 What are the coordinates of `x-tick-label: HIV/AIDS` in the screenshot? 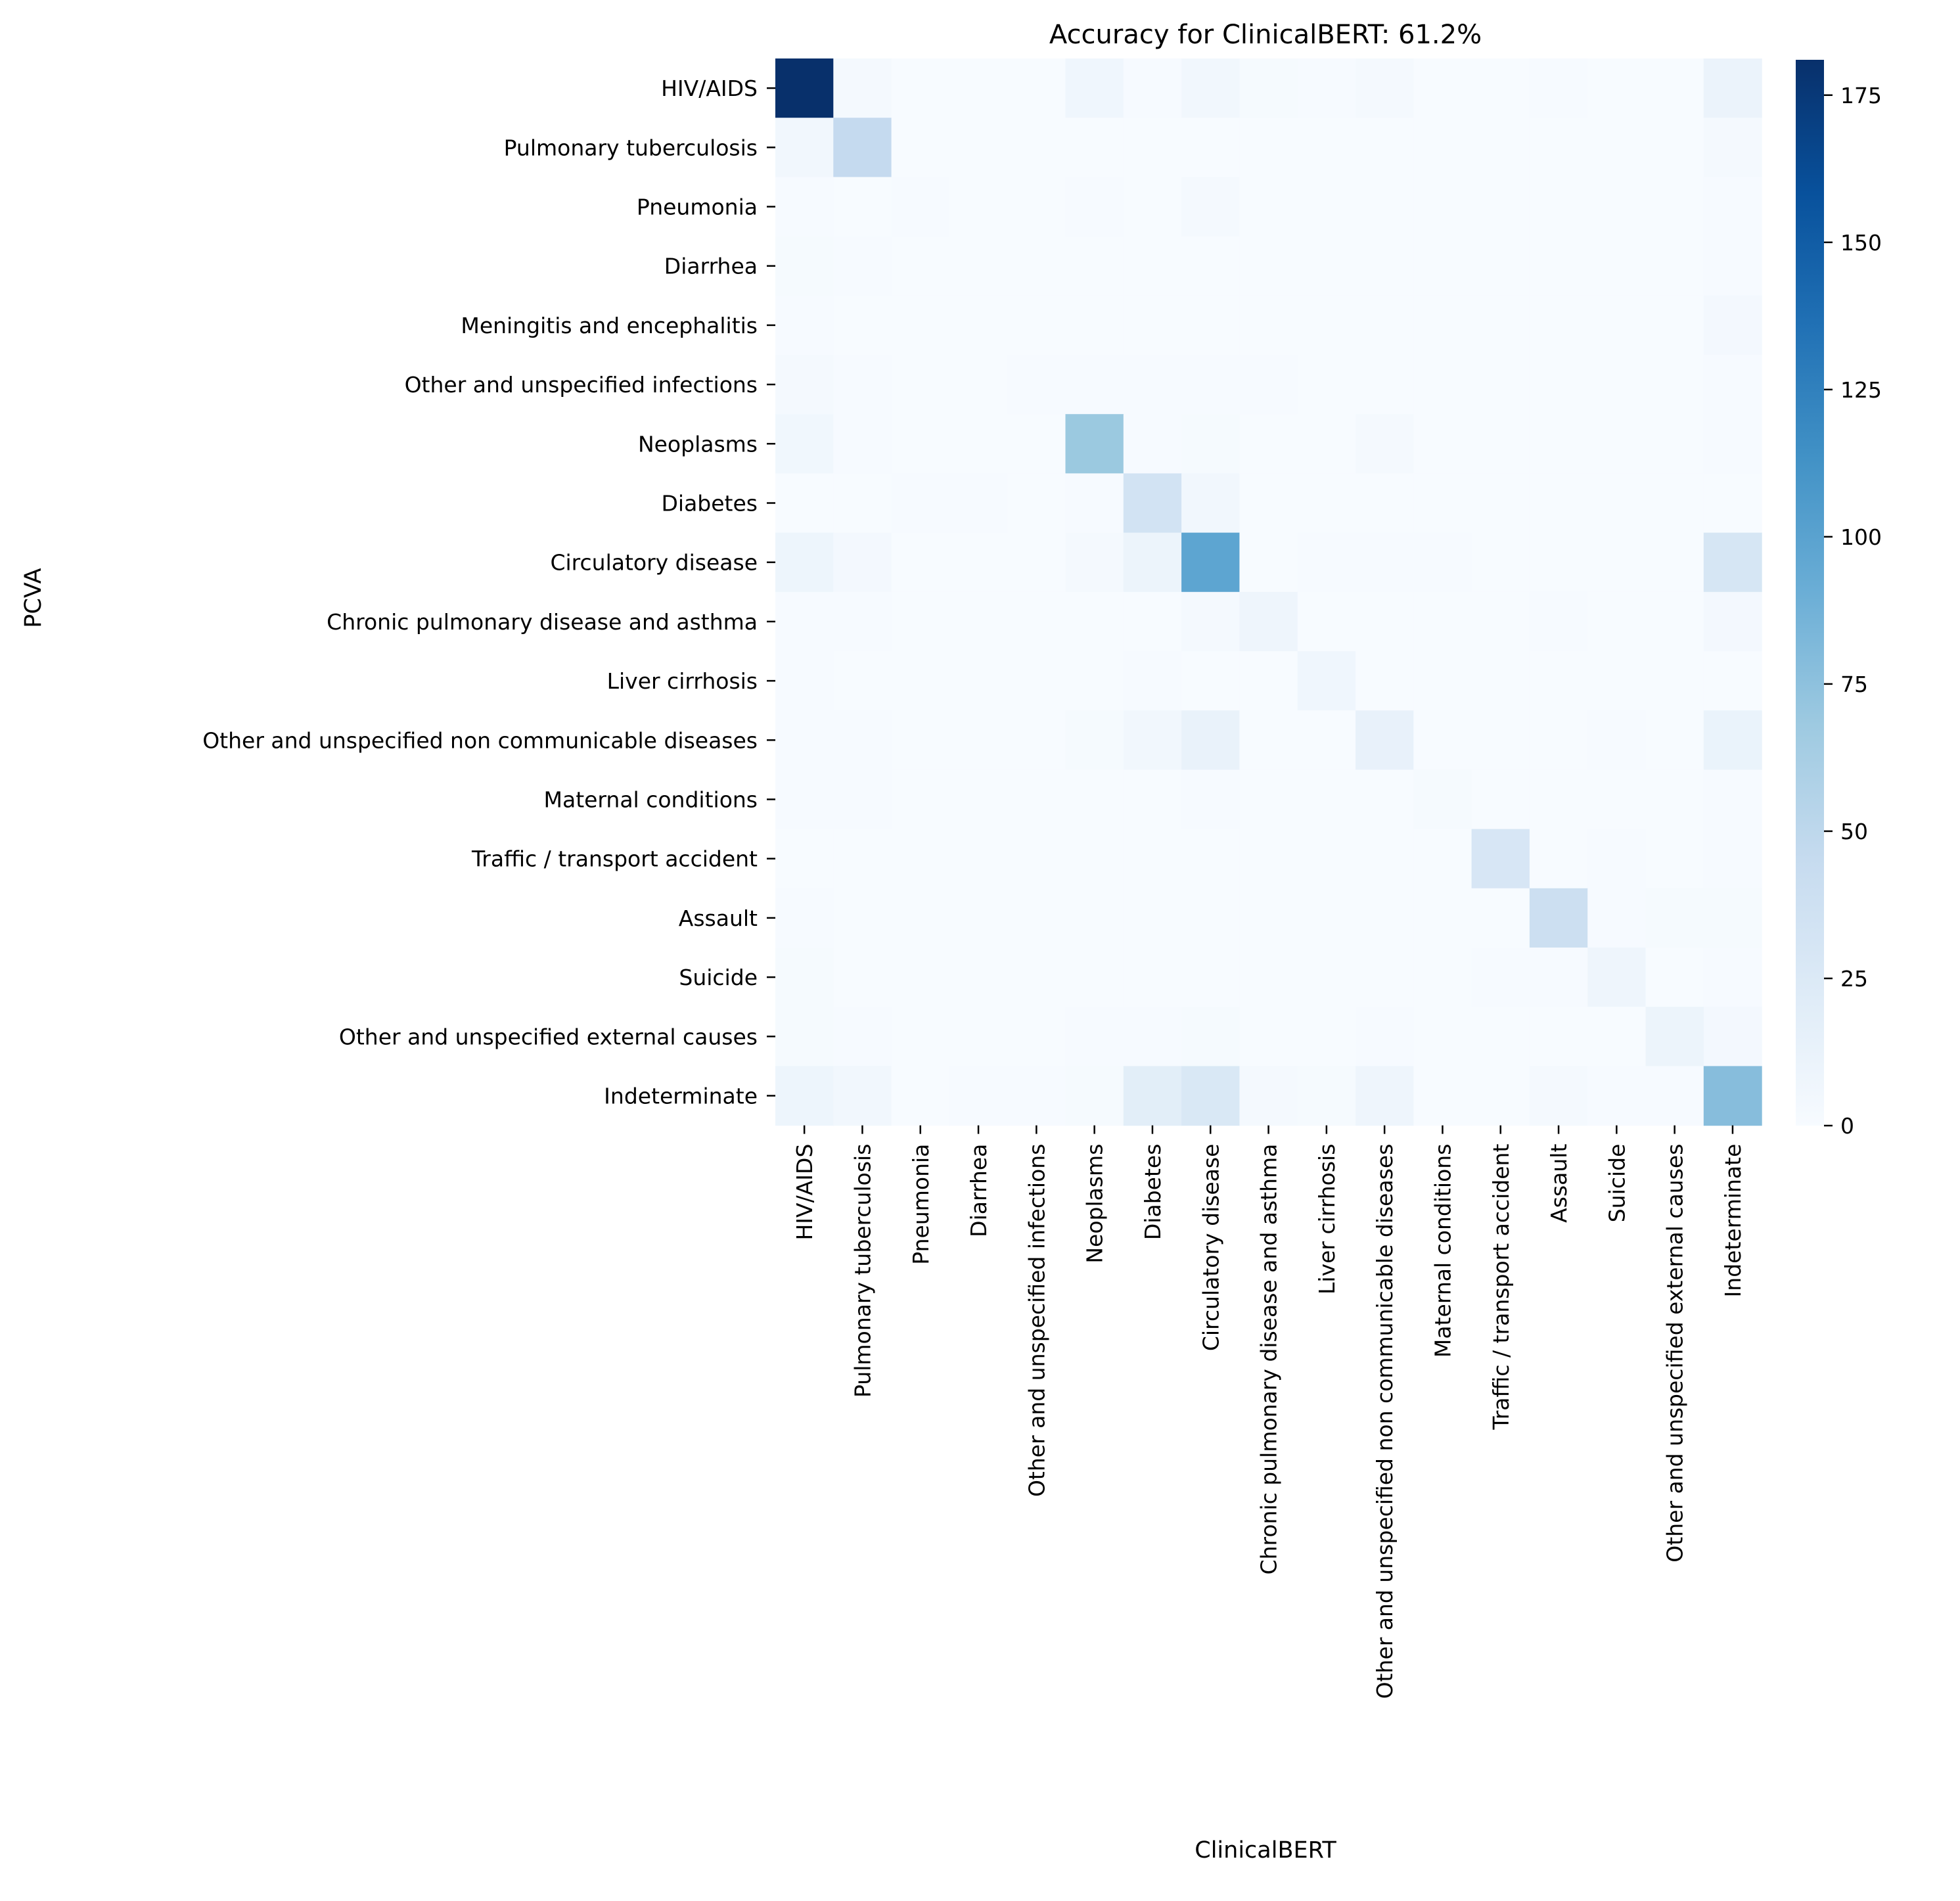 It's located at (804, 1192).